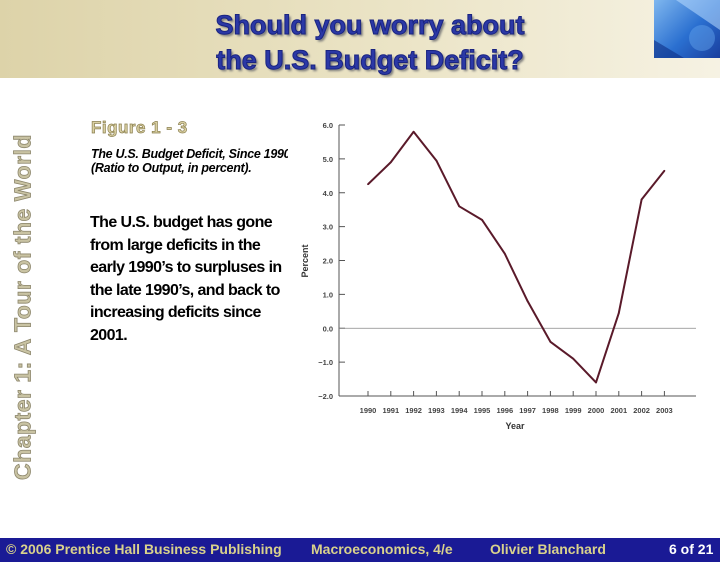 The image size is (720, 562). Describe the element at coordinates (527, 410) in the screenshot. I see `x-tick-label: 1997` at that location.